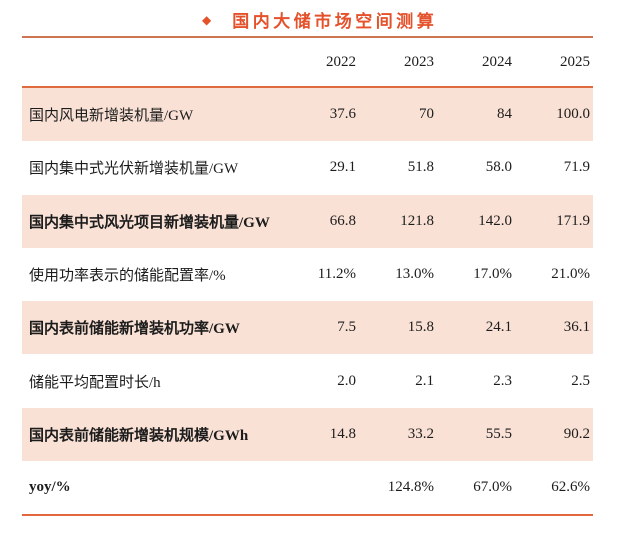 The width and height of the screenshot is (640, 545). Describe the element at coordinates (570, 487) in the screenshot. I see `cell-value: 62.6%` at that location.